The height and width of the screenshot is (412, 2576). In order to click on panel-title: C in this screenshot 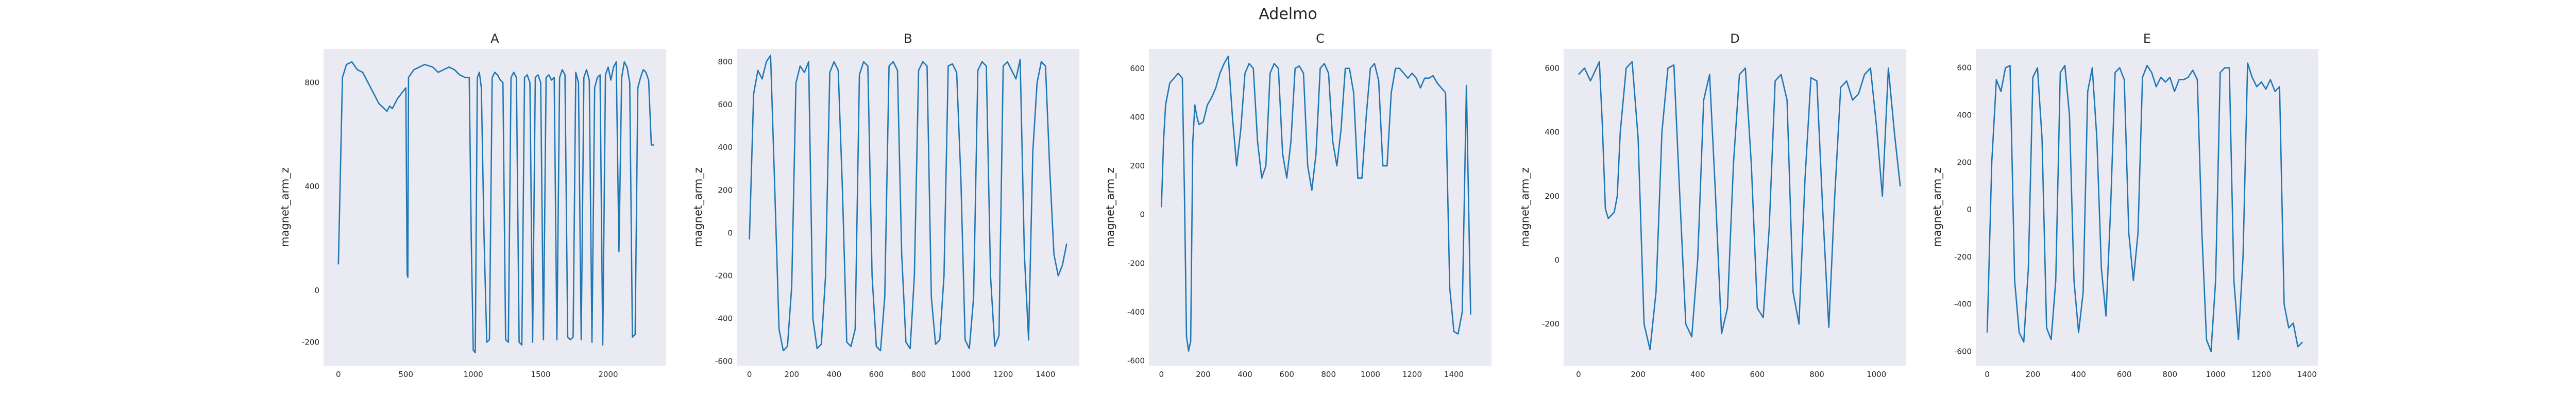, I will do `click(1320, 38)`.